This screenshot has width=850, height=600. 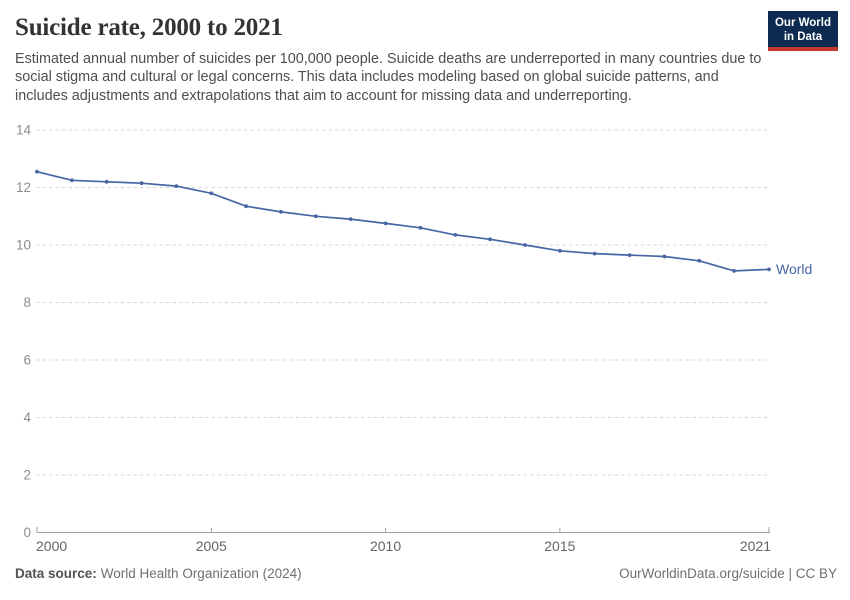 What do you see at coordinates (27, 532) in the screenshot?
I see `y-axis-tick-label: 0` at bounding box center [27, 532].